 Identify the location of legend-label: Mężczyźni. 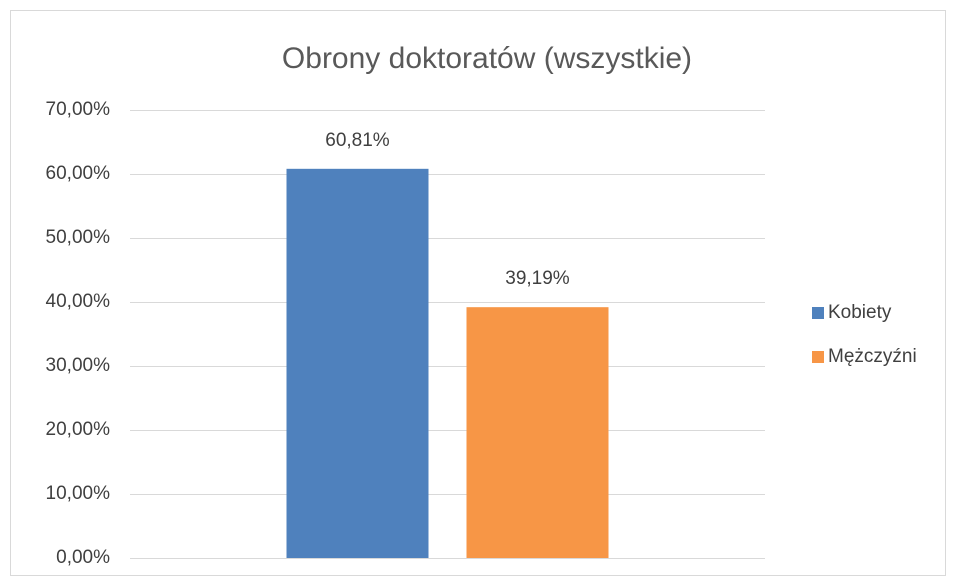
(872, 356).